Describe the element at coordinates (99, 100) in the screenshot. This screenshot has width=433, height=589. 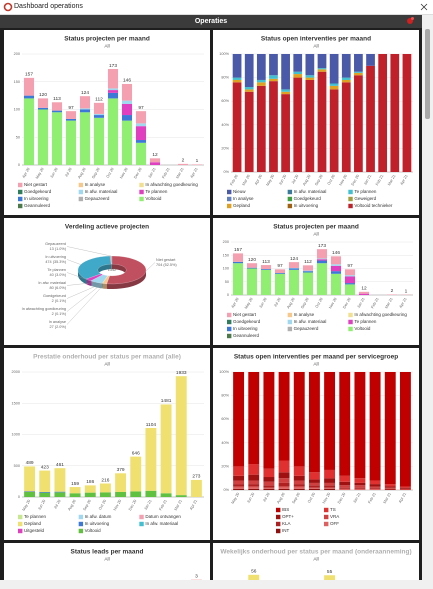
I see `total-label: 112` at that location.